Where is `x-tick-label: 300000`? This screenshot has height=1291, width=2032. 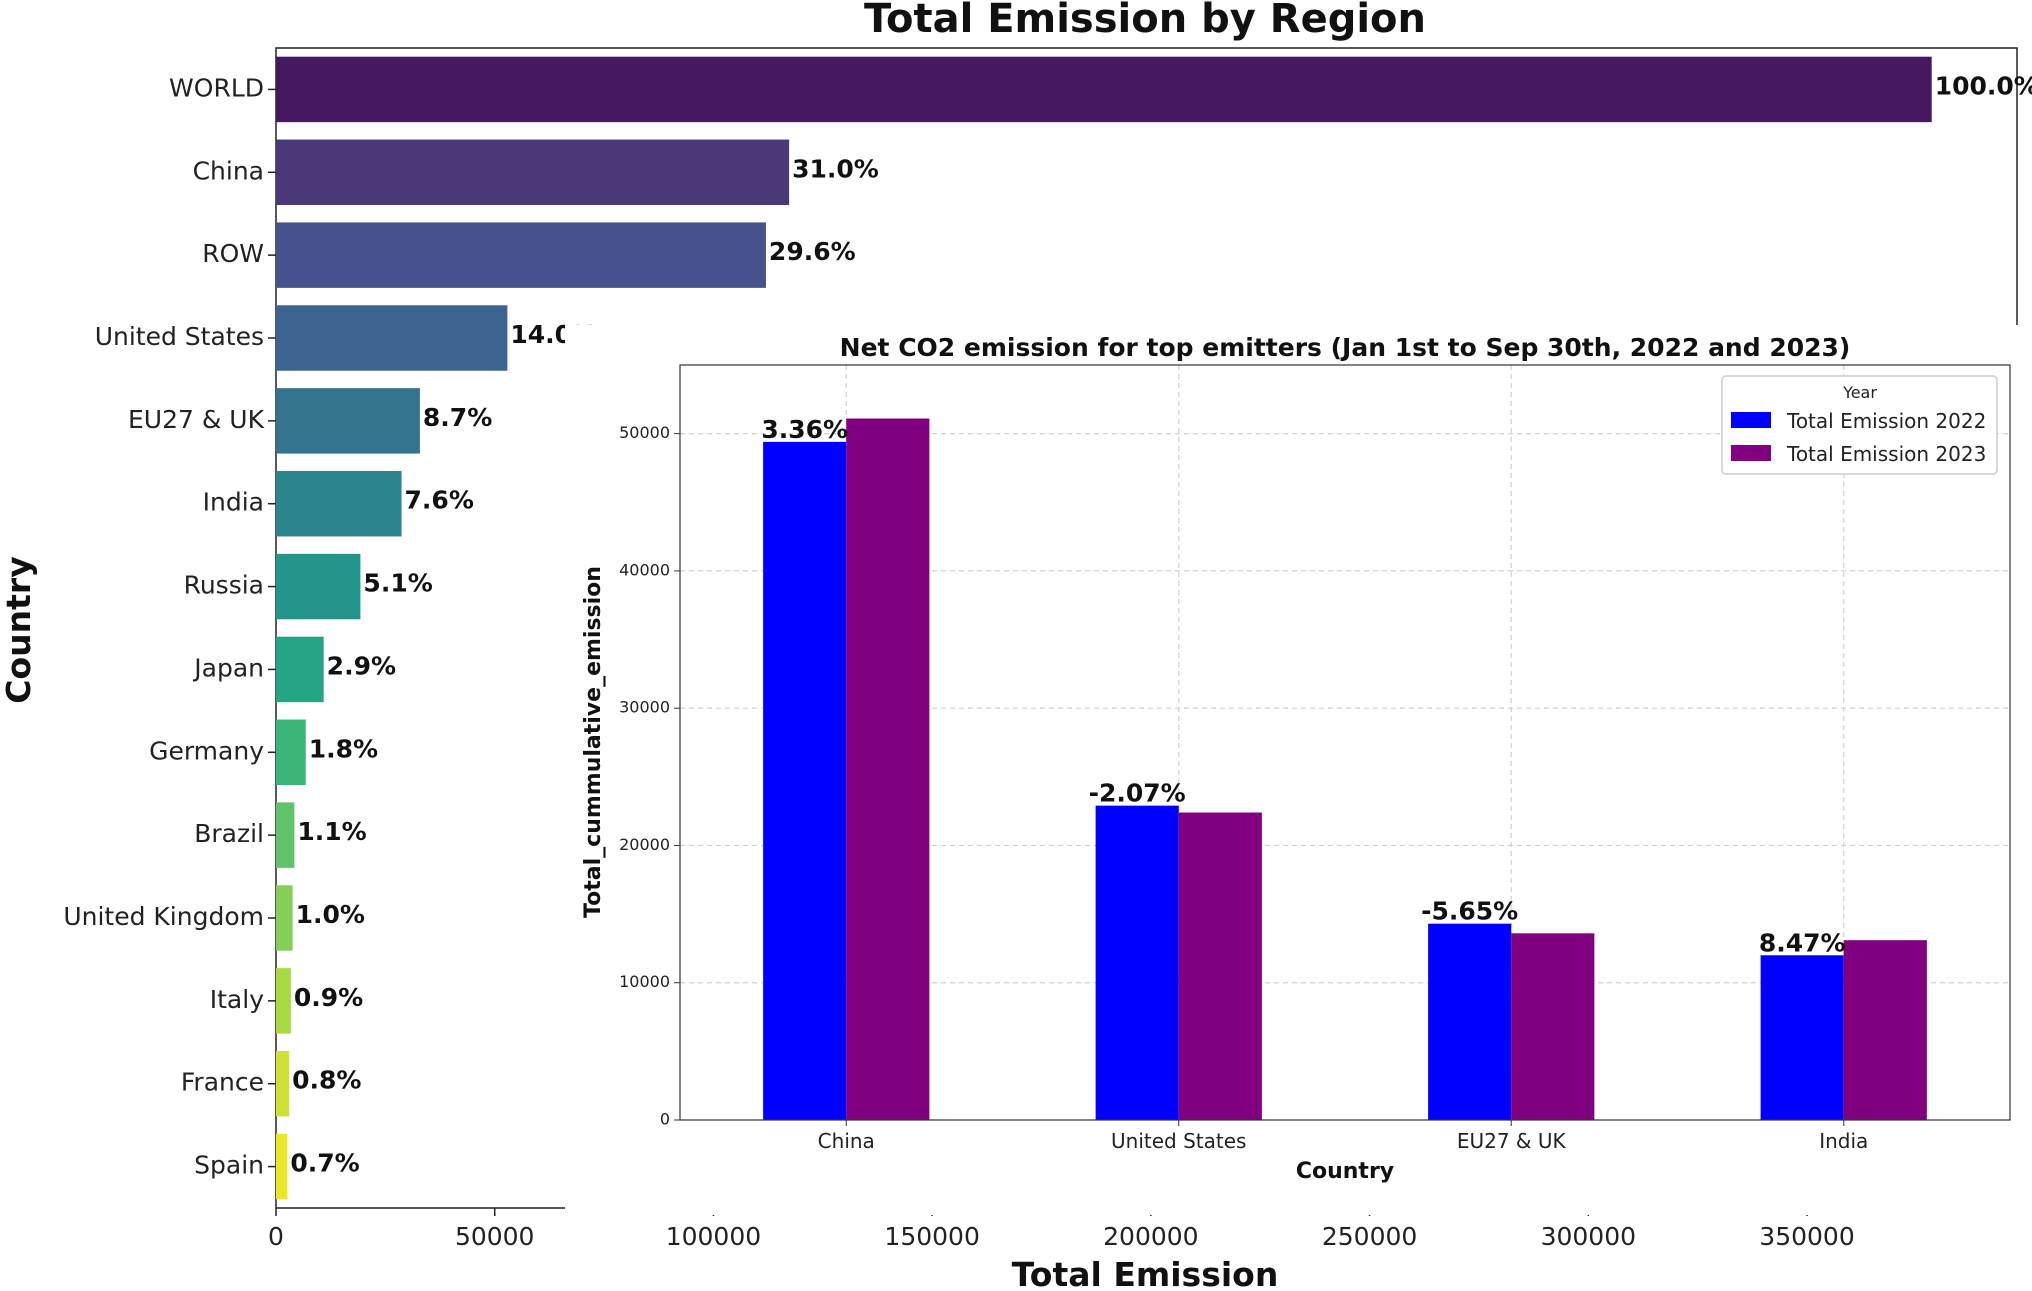
x-tick-label: 300000 is located at coordinates (1588, 1236).